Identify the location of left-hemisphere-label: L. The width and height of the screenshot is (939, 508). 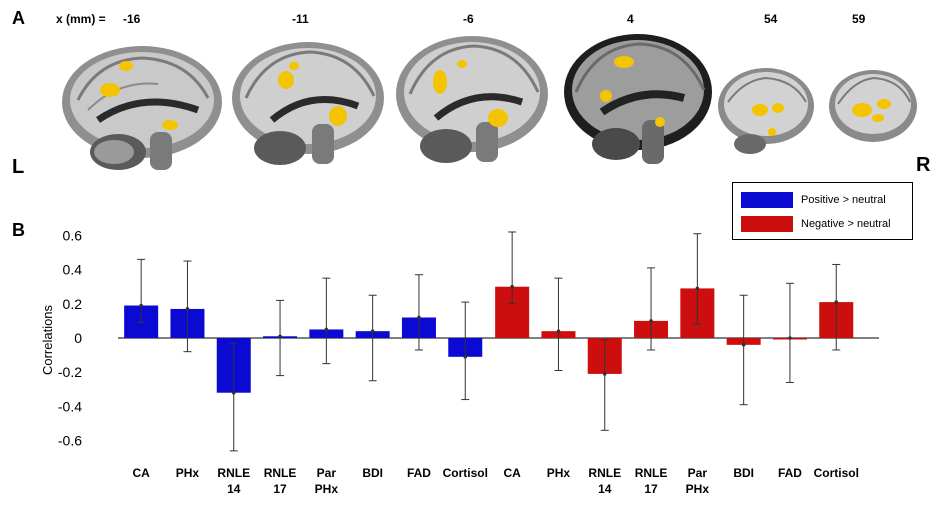
(18, 167).